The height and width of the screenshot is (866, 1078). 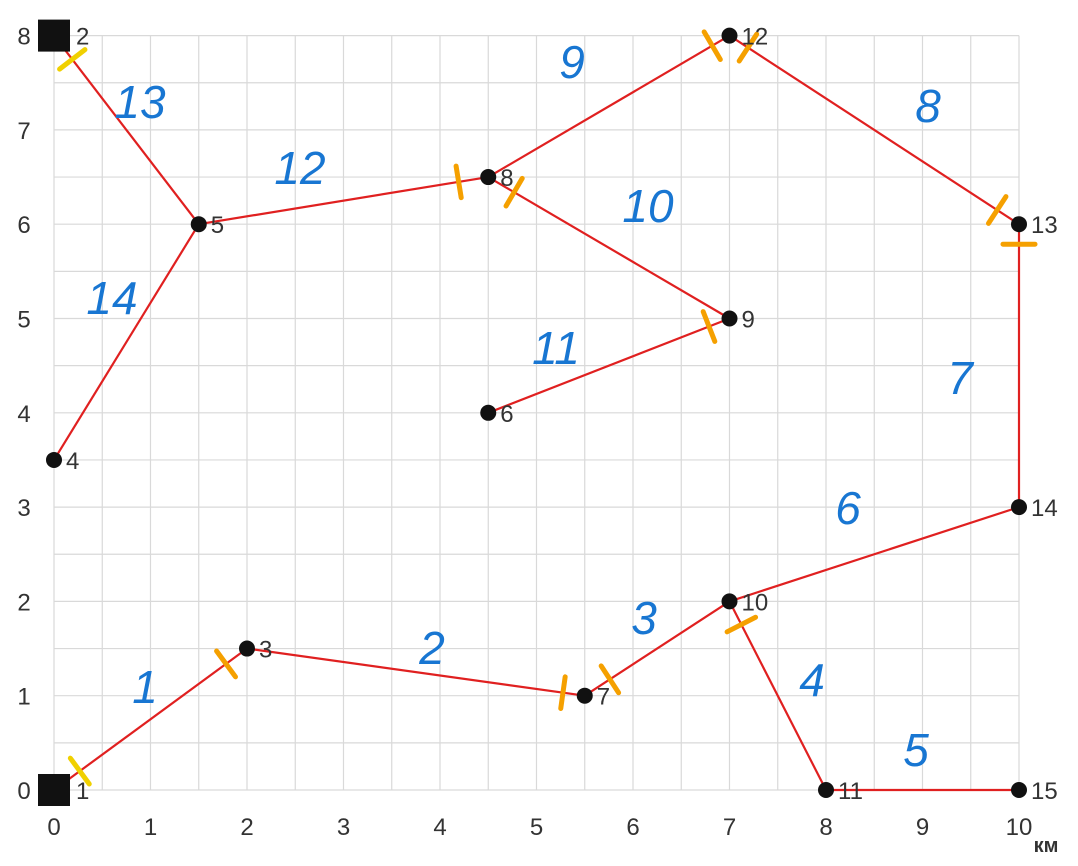 I want to click on edge-label-3: 3, so click(x=644, y=618).